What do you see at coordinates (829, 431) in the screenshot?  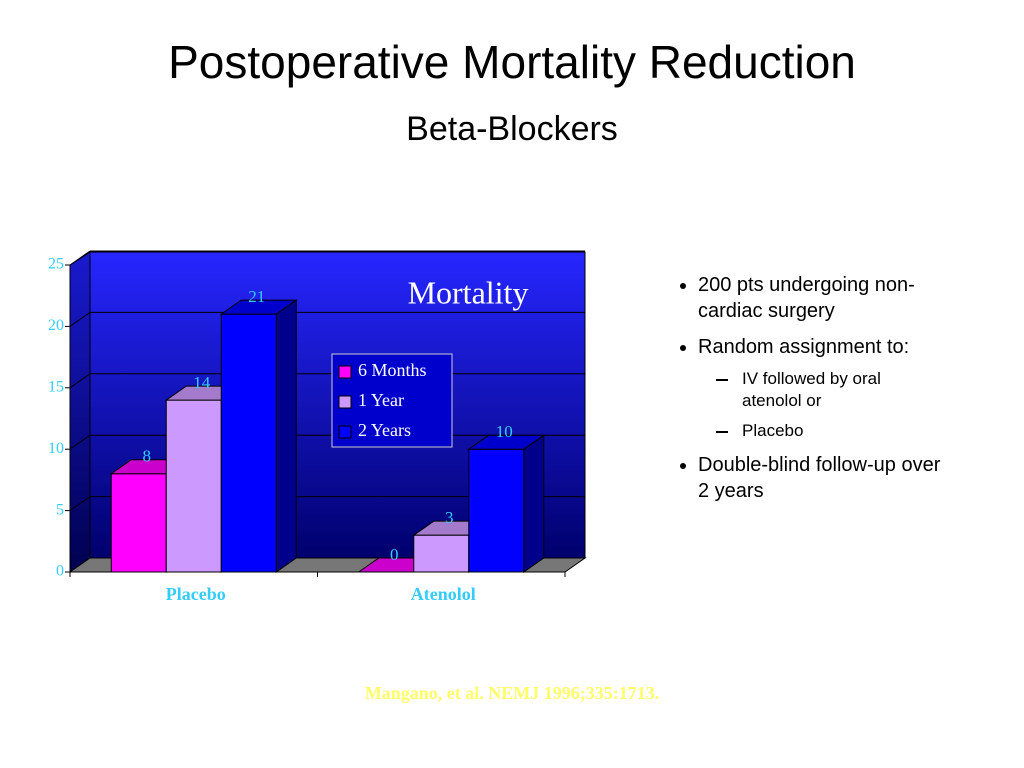 I see `subbullet: Placebo` at bounding box center [829, 431].